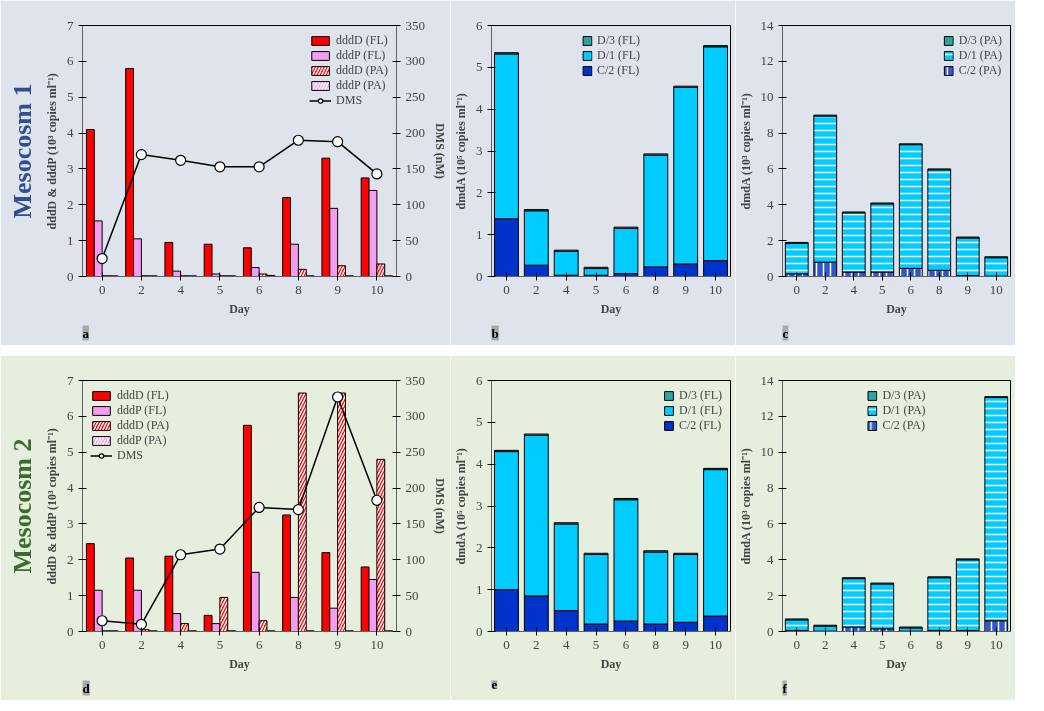  I want to click on text: Mesocosm 1, so click(22, 151).